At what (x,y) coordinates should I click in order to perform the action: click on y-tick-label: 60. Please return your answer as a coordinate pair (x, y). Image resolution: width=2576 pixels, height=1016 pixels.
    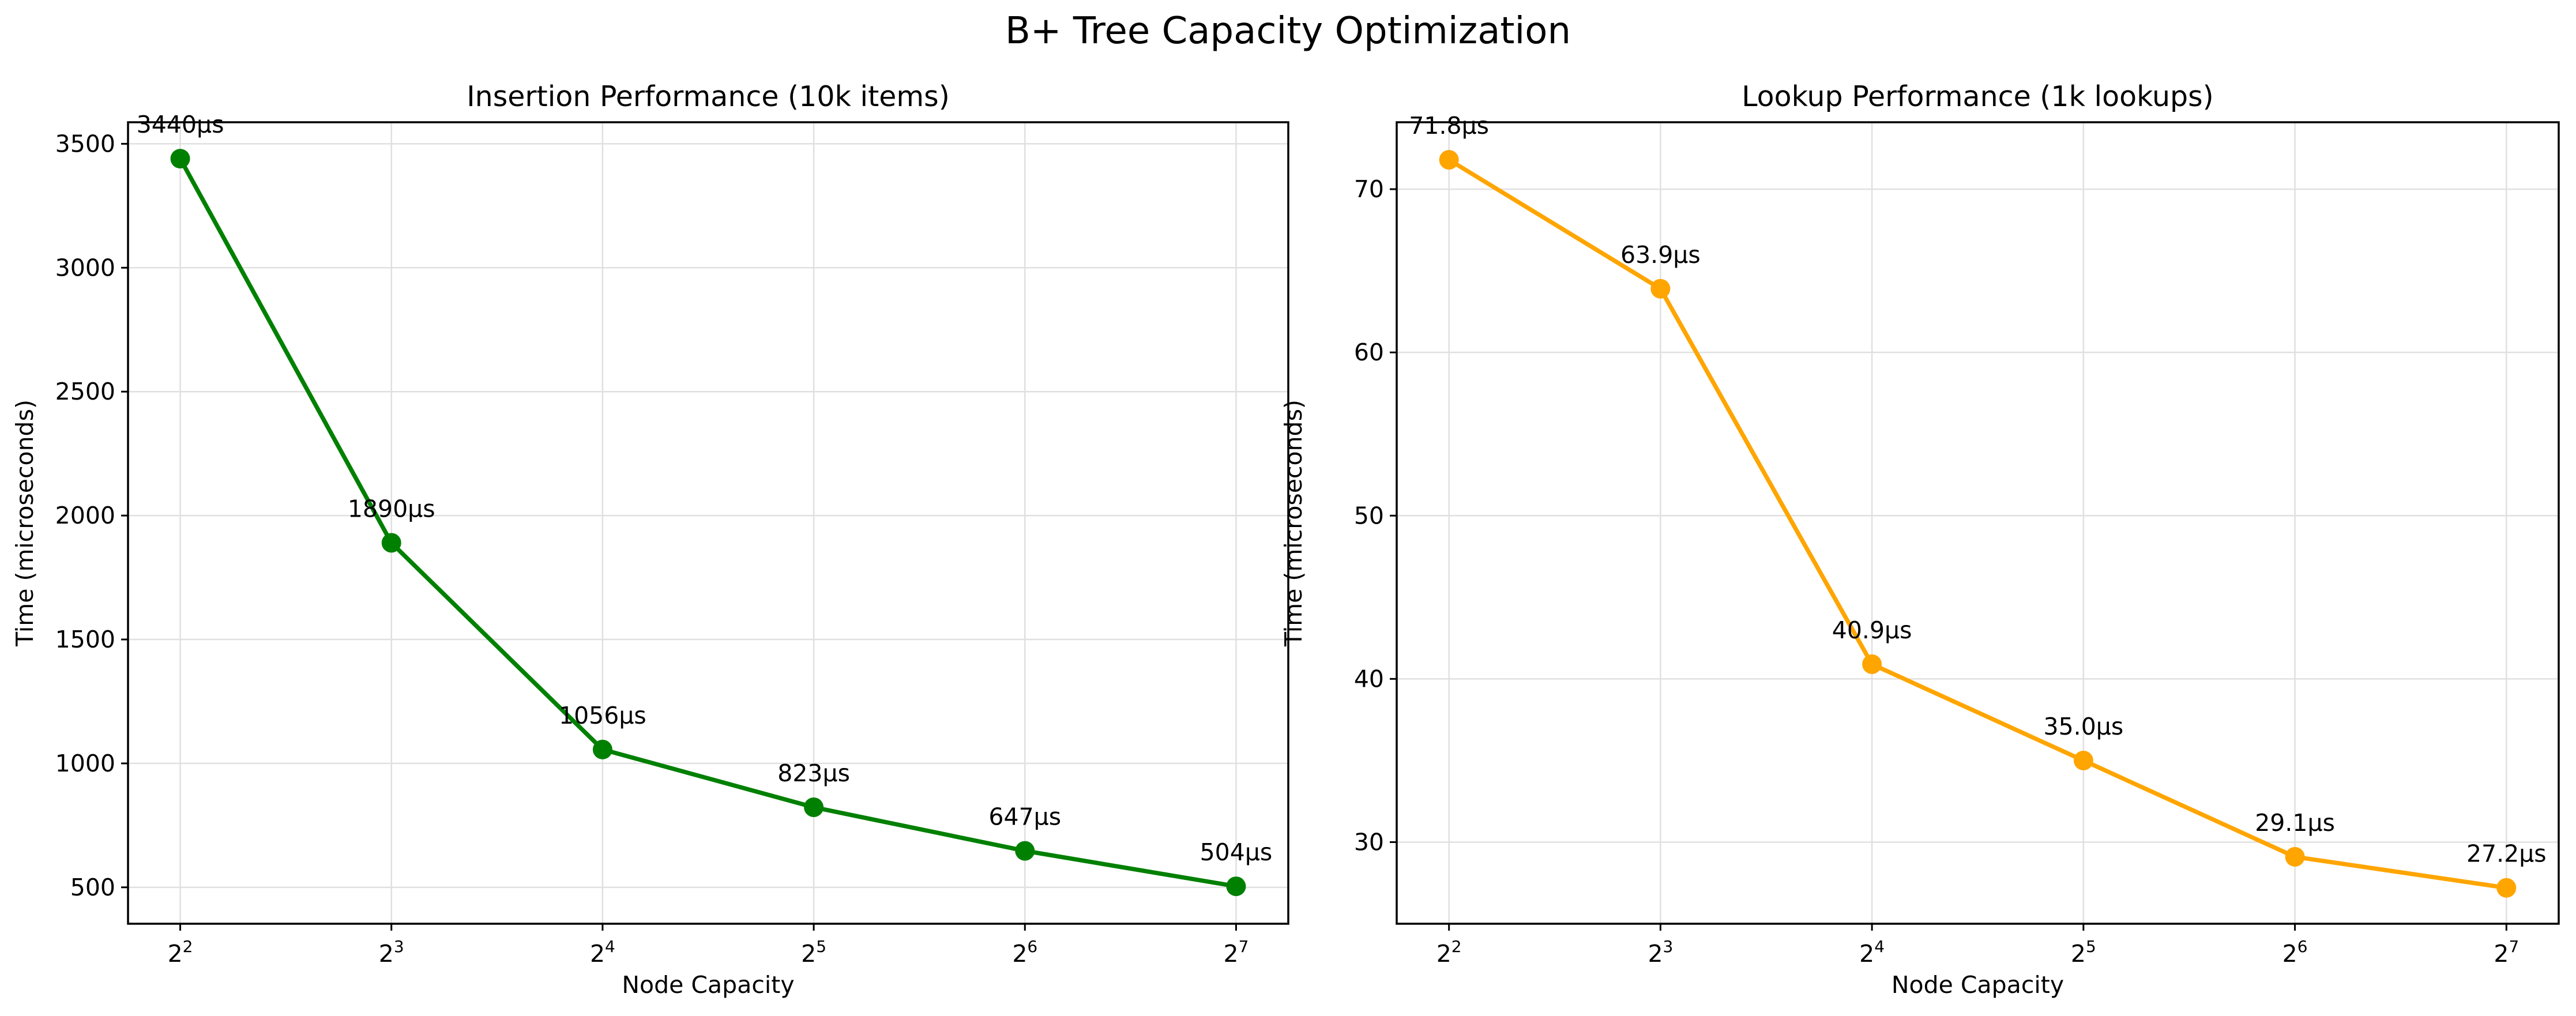
    Looking at the image, I should click on (1369, 352).